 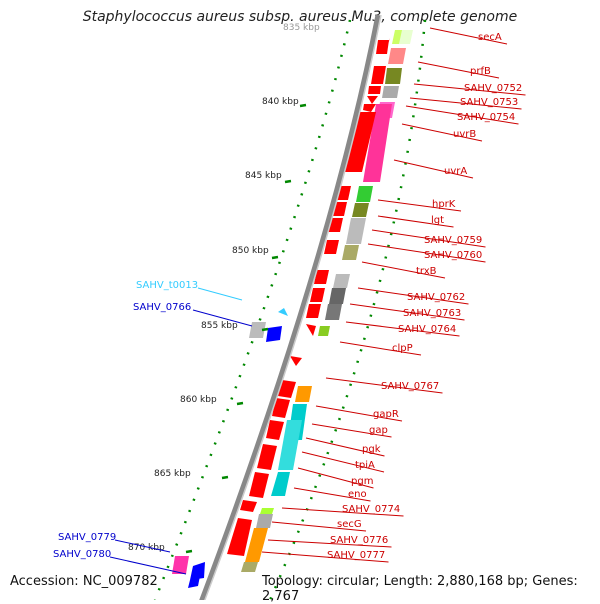 I want to click on cds-gapR, so click(x=287, y=389).